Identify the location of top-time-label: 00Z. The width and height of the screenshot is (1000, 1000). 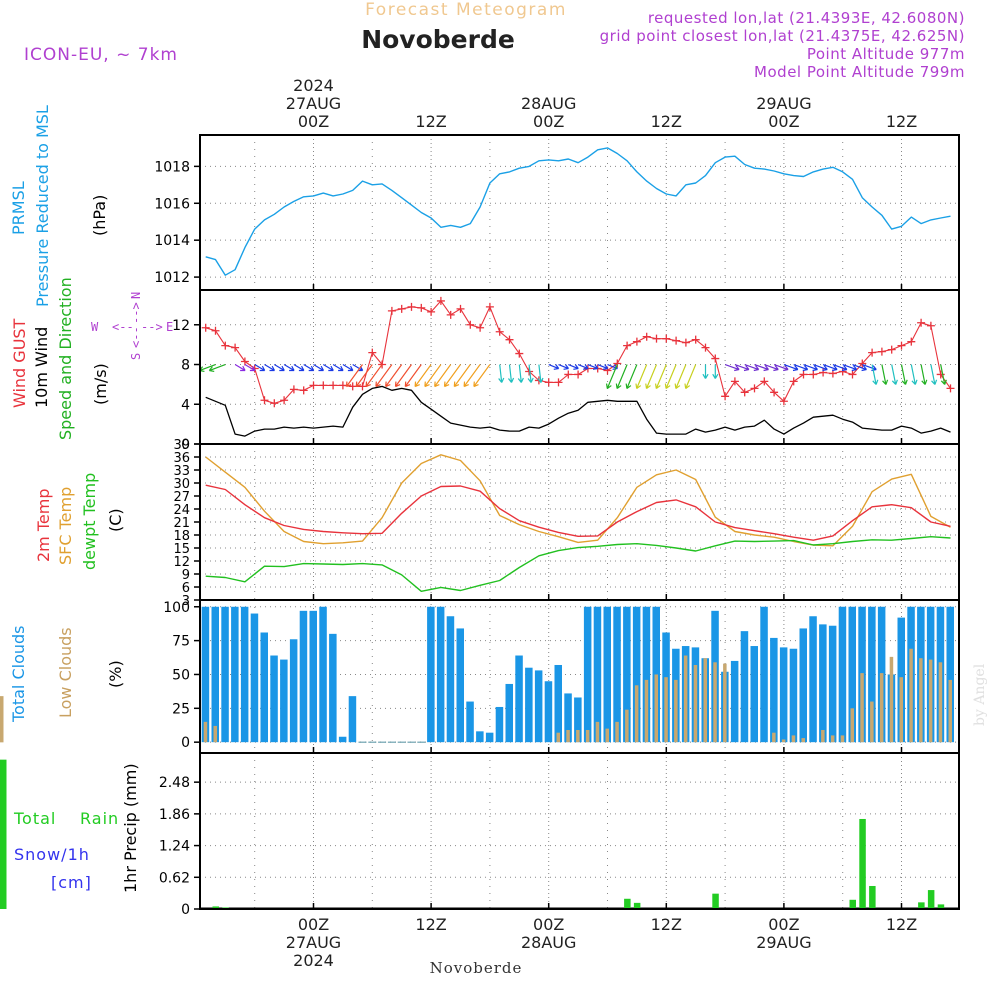
(313, 121).